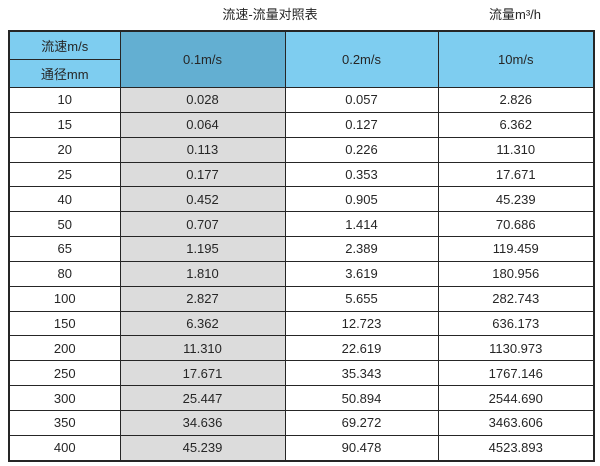 The height and width of the screenshot is (466, 600). What do you see at coordinates (64, 398) in the screenshot?
I see `diameter-cell: 300` at bounding box center [64, 398].